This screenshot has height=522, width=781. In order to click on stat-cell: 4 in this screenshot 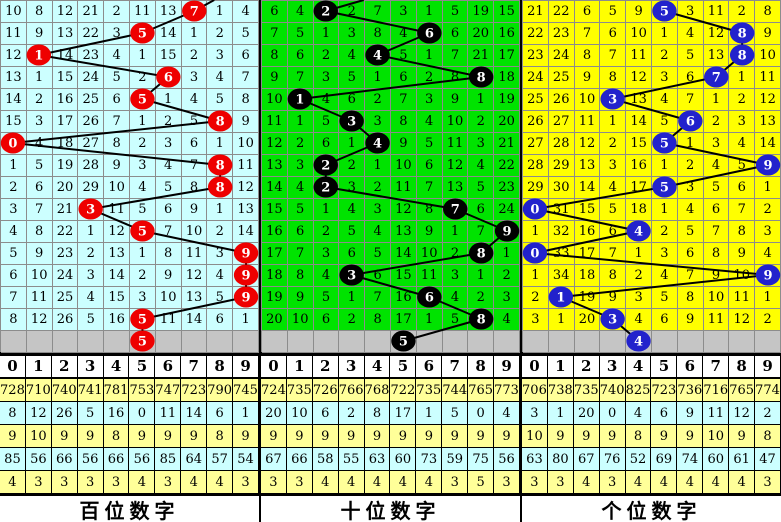, I will do `click(378, 482)`.